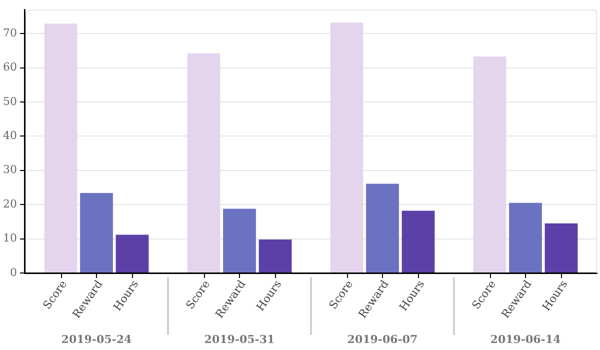 This screenshot has height=350, width=600. Describe the element at coordinates (9, 33) in the screenshot. I see `y-tick-label: 70` at that location.